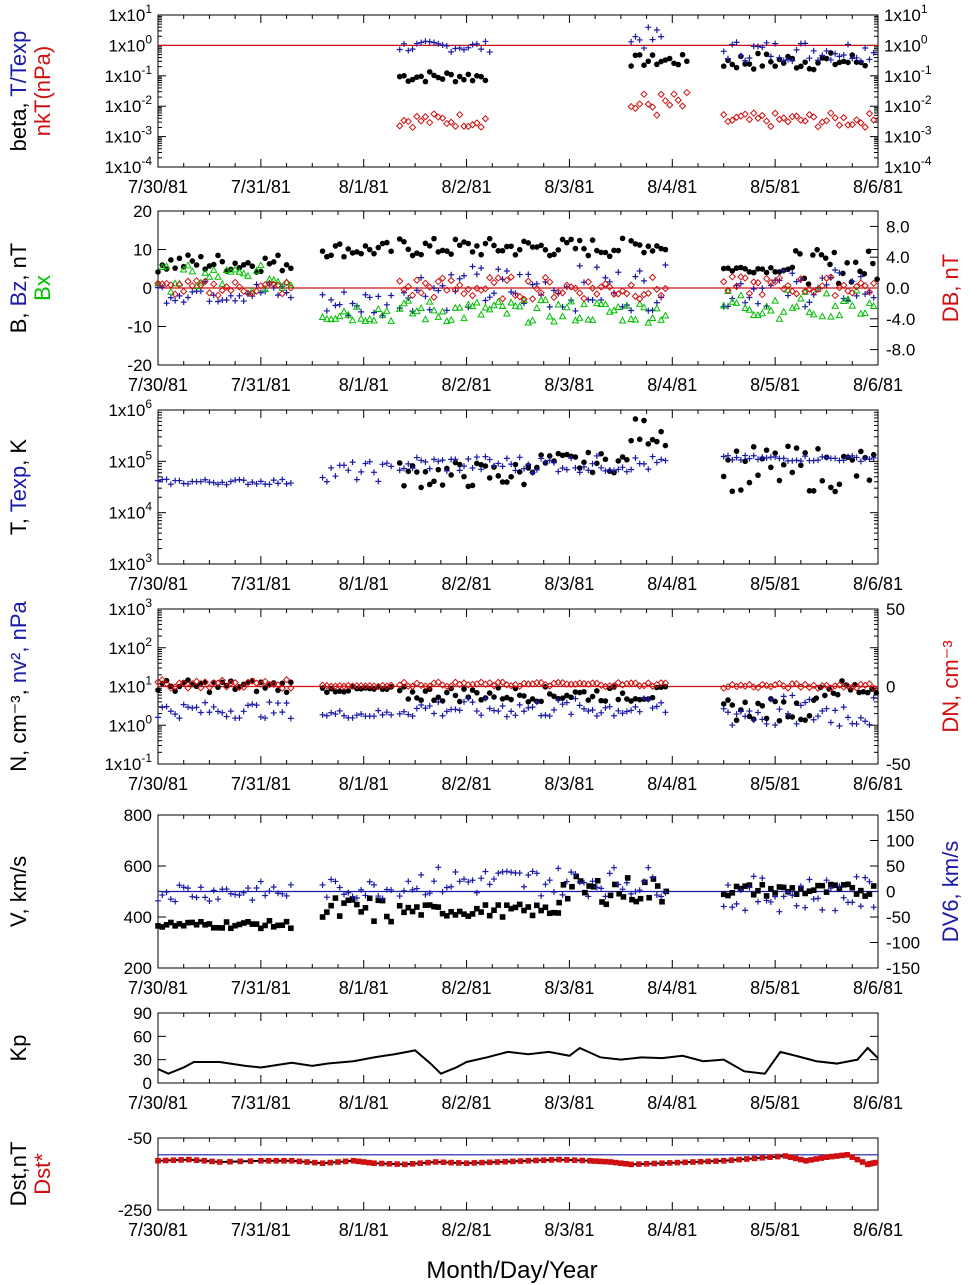 This screenshot has width=977, height=1285. Describe the element at coordinates (569, 1230) in the screenshot. I see `x-tick-label: 8/3/81` at that location.